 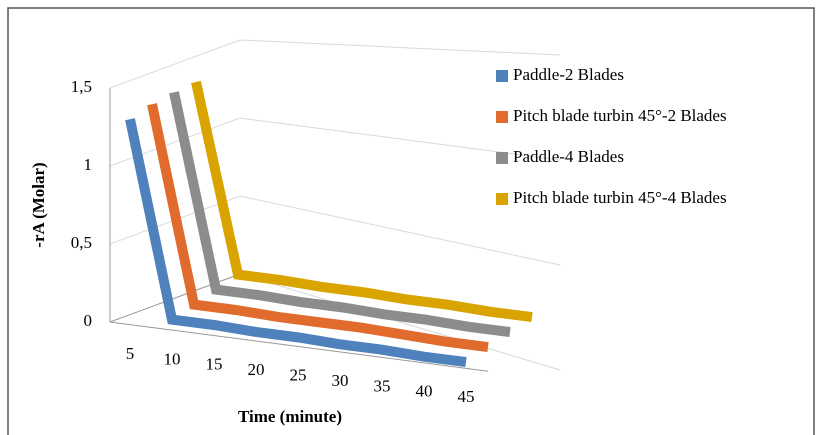 What do you see at coordinates (568, 74) in the screenshot?
I see `legend-label: Paddle-2 Blades` at bounding box center [568, 74].